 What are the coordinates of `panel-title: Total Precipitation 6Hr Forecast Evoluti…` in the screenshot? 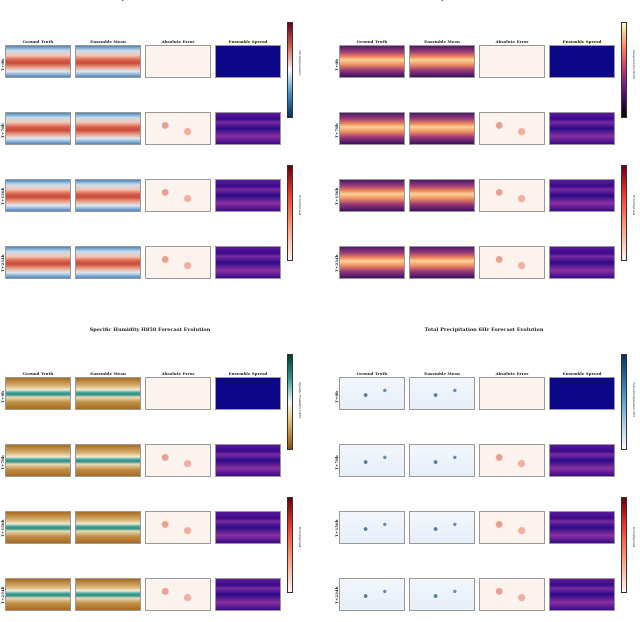 It's located at (484, 330).